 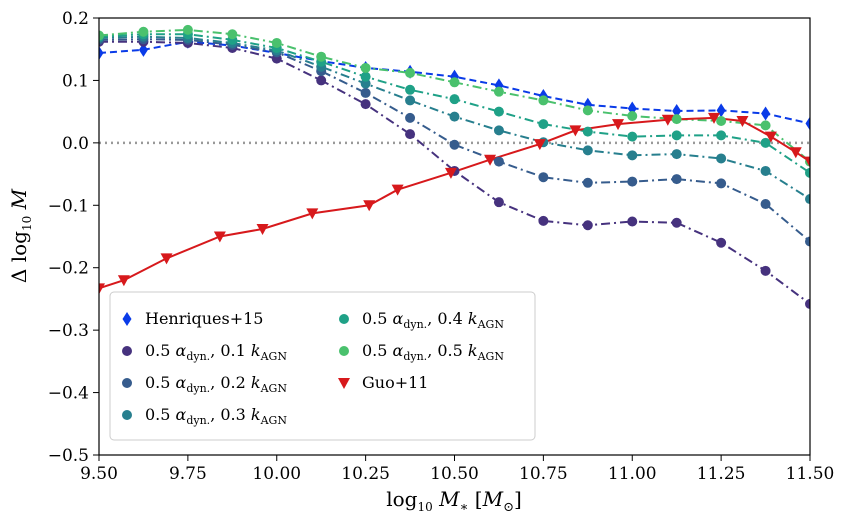 What do you see at coordinates (454, 474) in the screenshot?
I see `x-tick-label: 10.50` at bounding box center [454, 474].